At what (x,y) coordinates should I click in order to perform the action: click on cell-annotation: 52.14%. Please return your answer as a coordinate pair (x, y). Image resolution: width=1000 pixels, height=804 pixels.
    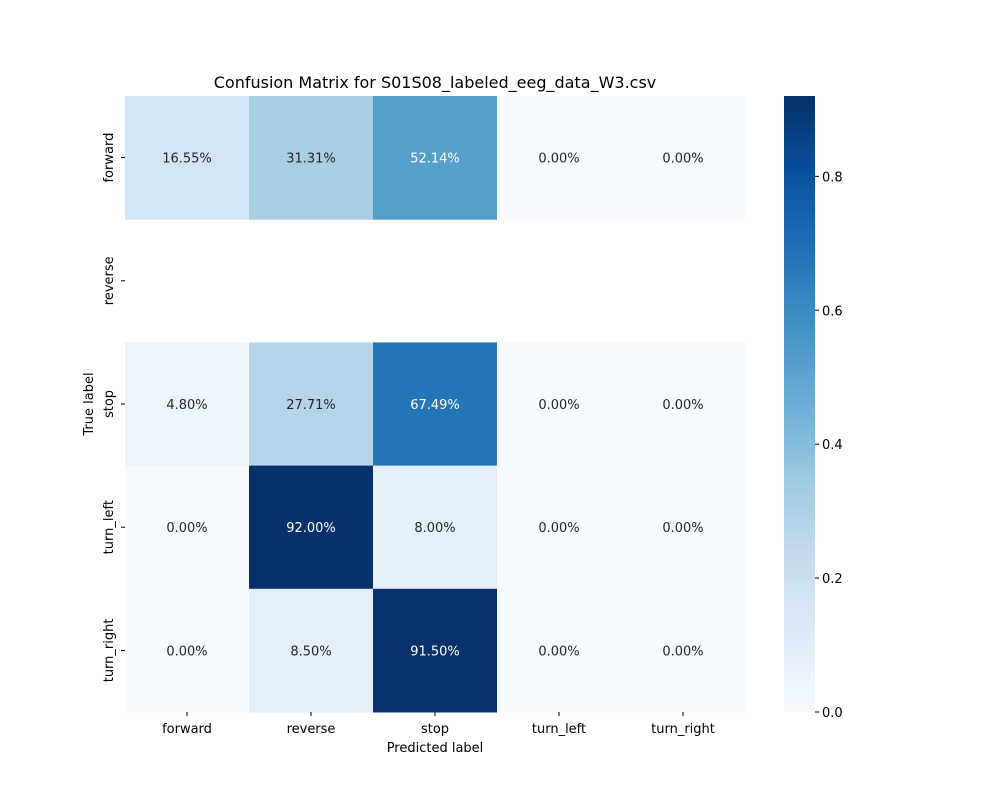
    Looking at the image, I should click on (435, 159).